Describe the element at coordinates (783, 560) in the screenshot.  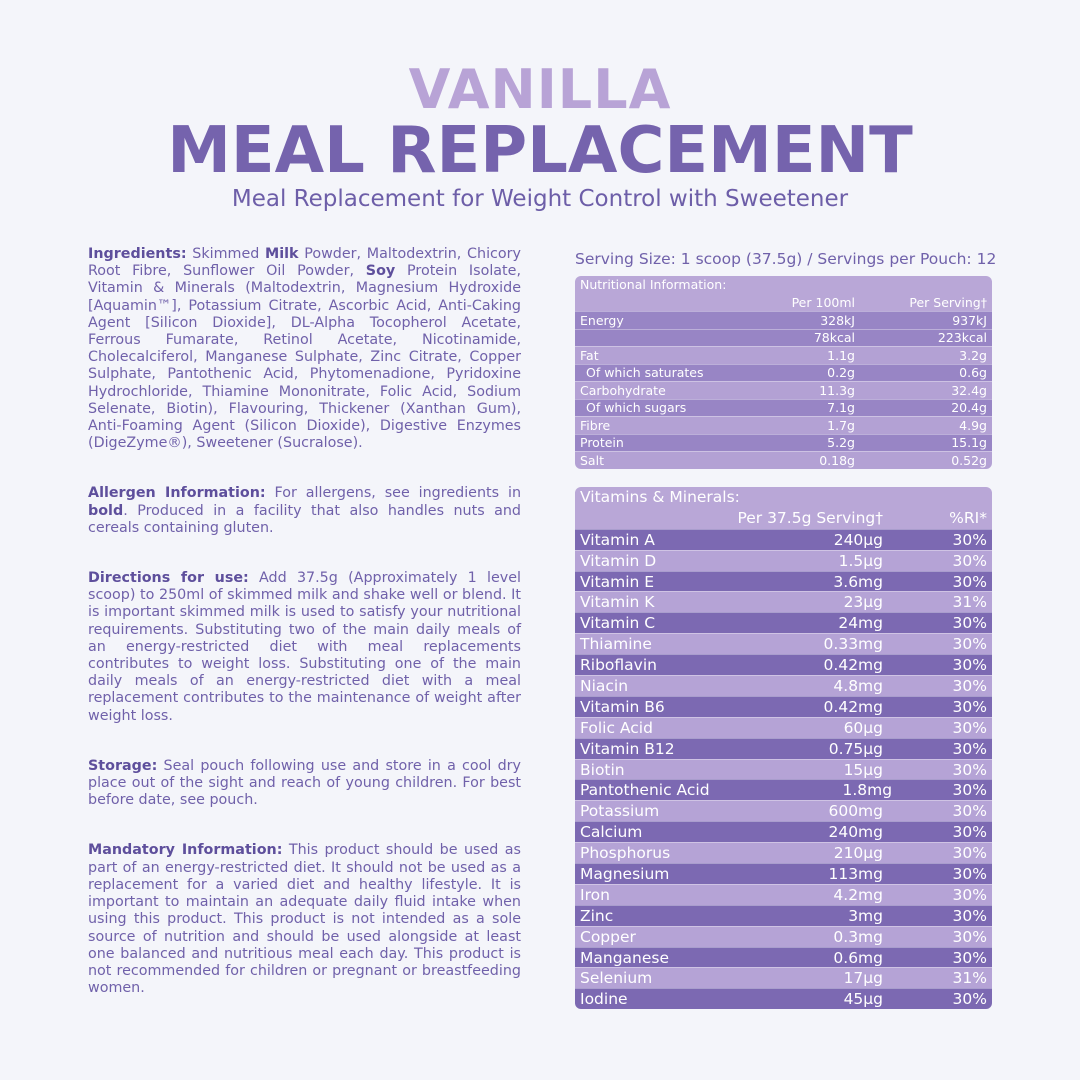
I see `table-row: Vitamin D 1.5µg 30%` at that location.